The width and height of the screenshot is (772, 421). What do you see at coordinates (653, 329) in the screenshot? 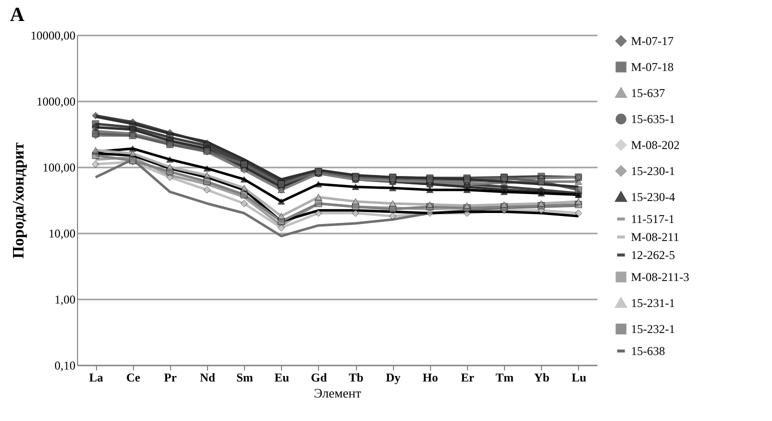
I see `legend-label: 15-232-1` at bounding box center [653, 329].